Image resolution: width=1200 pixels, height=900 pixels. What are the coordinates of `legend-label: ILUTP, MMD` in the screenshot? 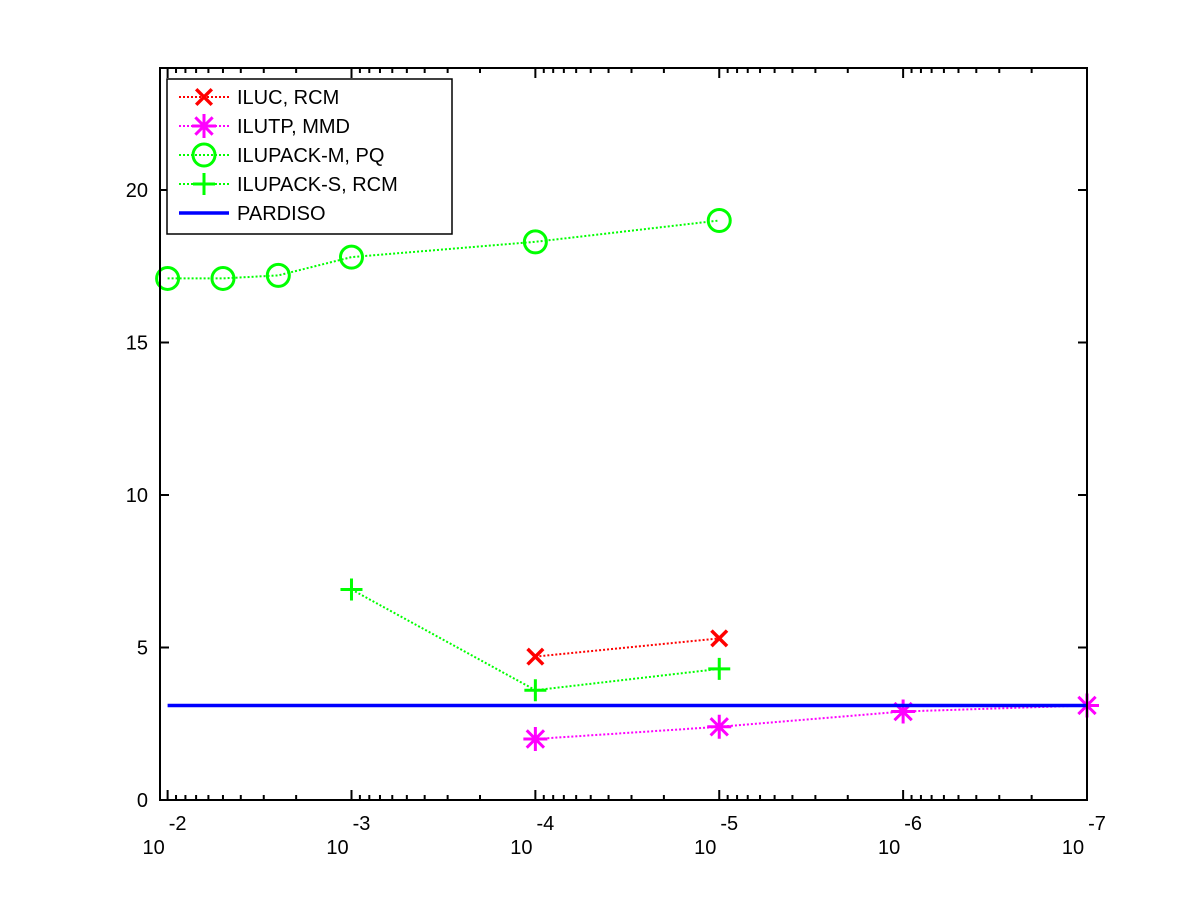 It's located at (293, 127).